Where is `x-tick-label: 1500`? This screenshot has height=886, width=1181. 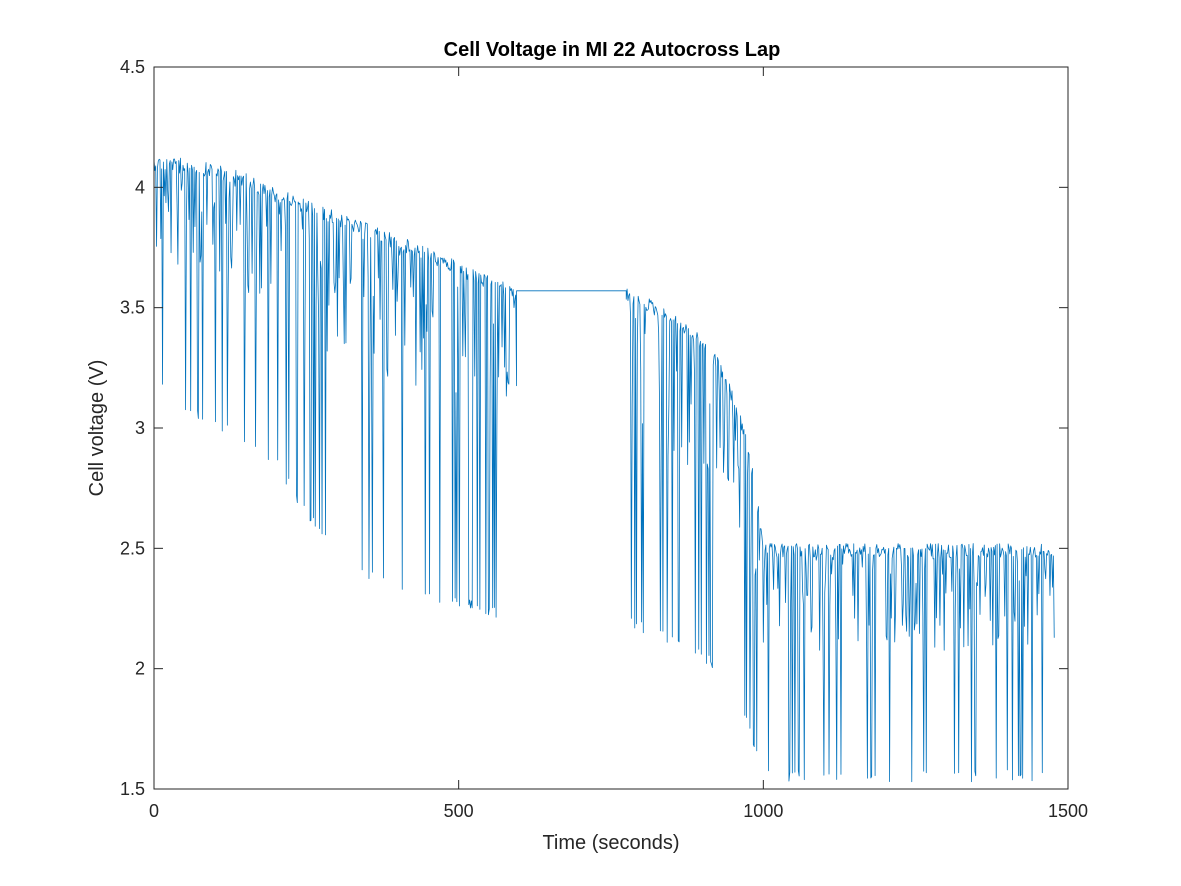 x-tick-label: 1500 is located at coordinates (1068, 811).